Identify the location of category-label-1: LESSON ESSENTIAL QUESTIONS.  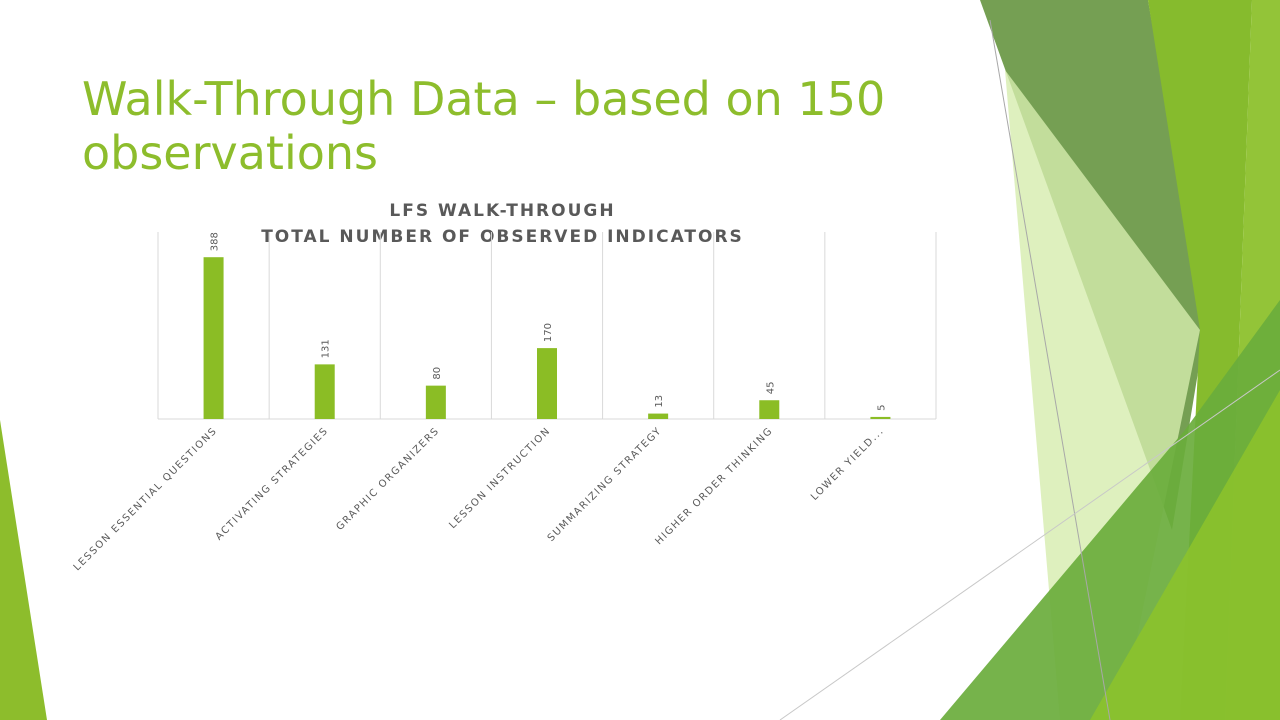
(146, 499).